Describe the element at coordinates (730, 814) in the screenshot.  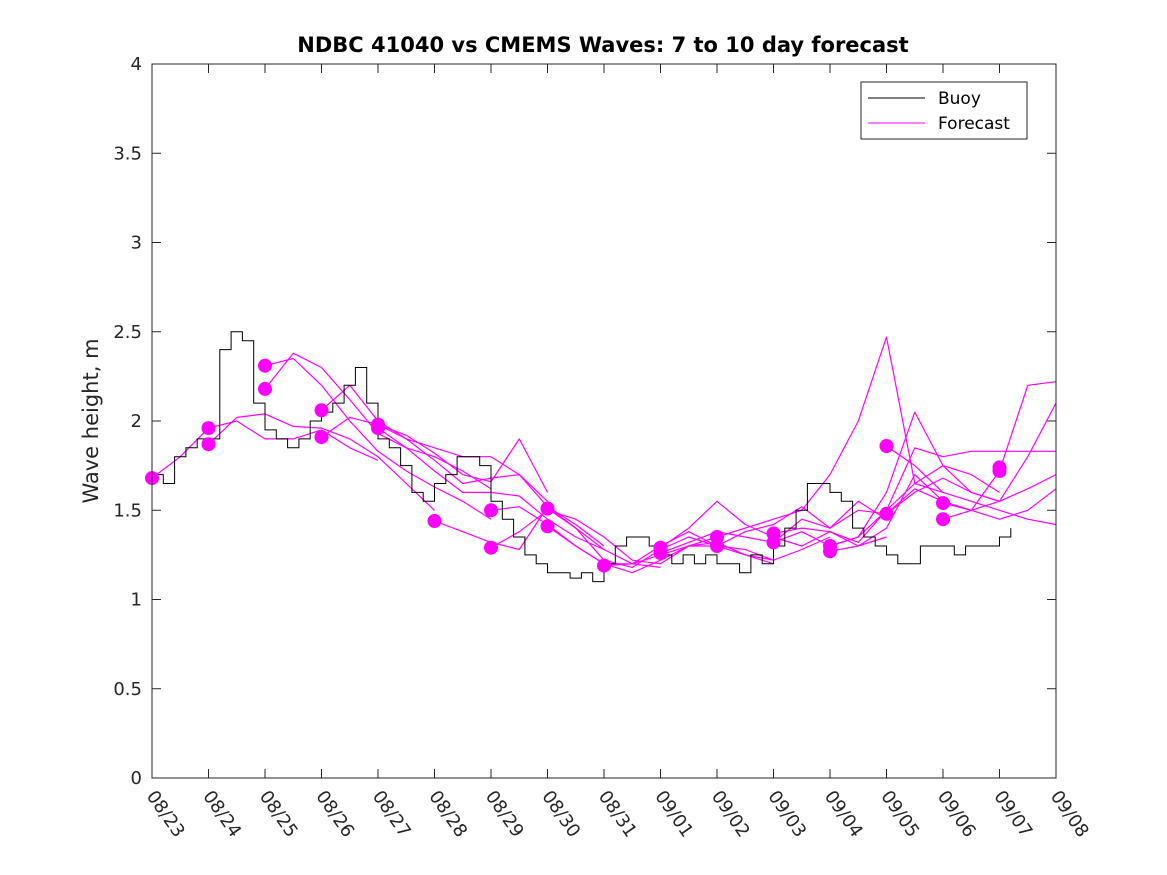
I see `x-tick-label: 09/02` at that location.